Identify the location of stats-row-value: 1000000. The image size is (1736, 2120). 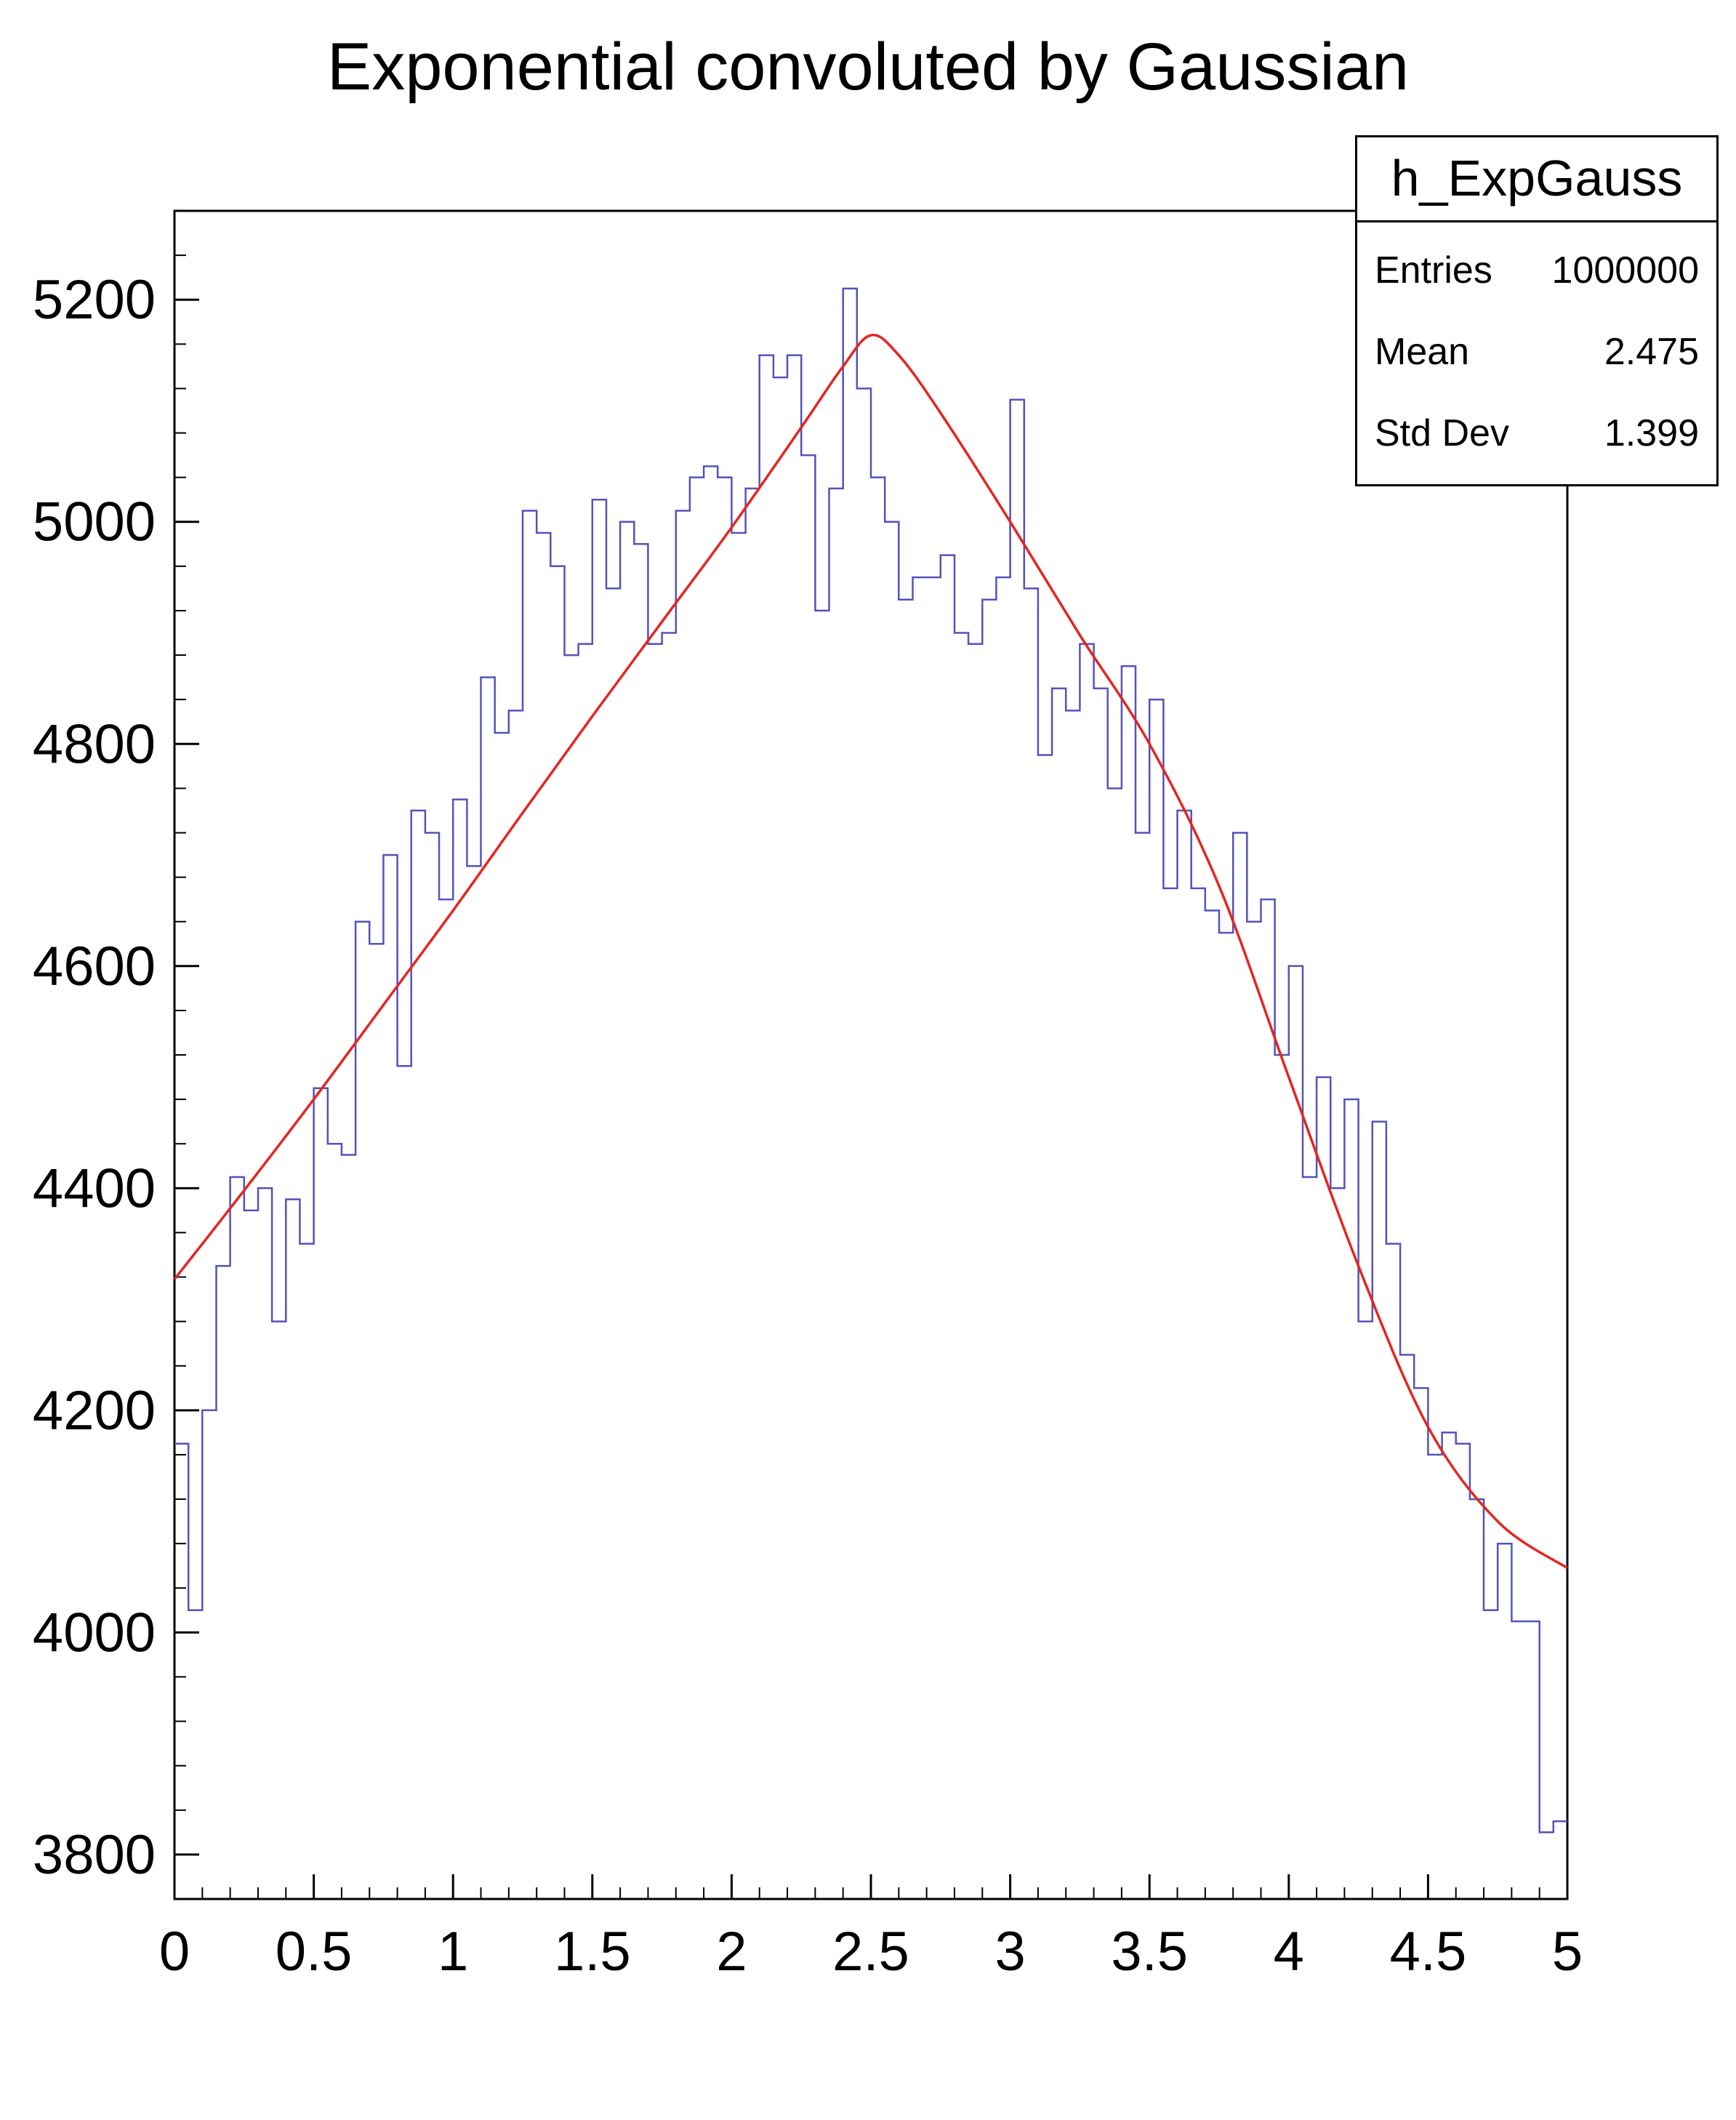
(1625, 270).